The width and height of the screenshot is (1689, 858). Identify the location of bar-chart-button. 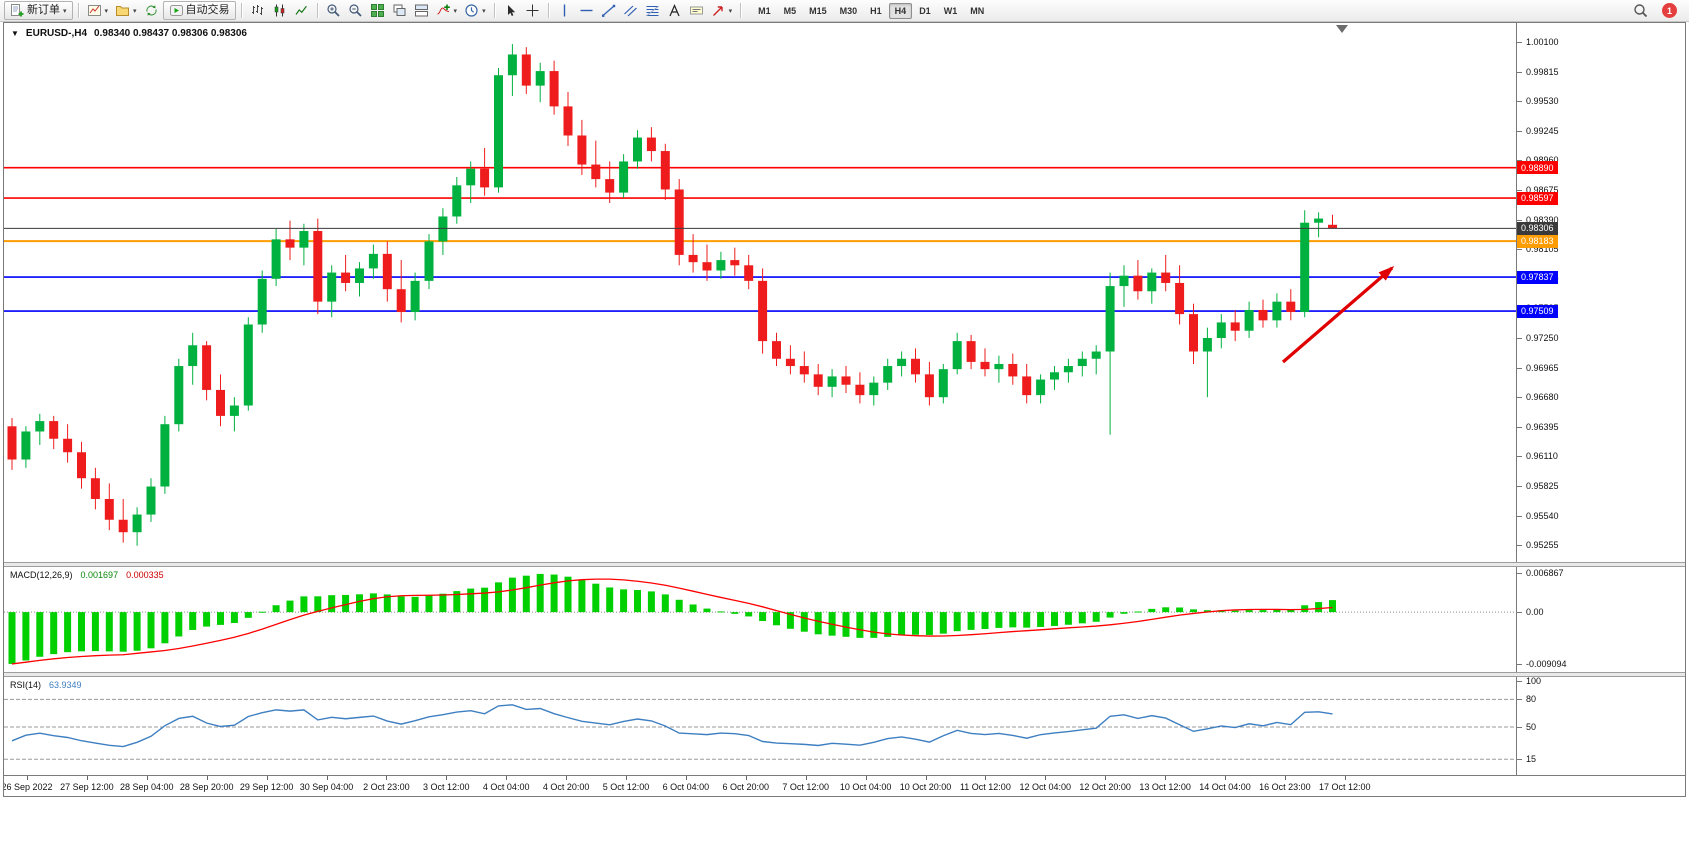
(257, 10).